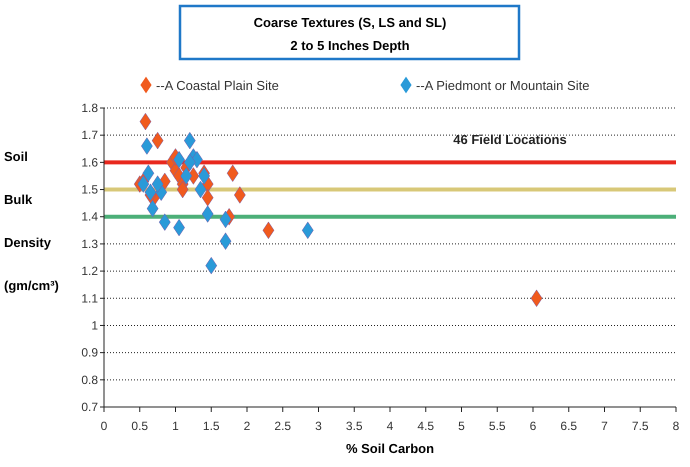 The width and height of the screenshot is (690, 467). What do you see at coordinates (139, 426) in the screenshot?
I see `x-tick-label: 0.5` at bounding box center [139, 426].